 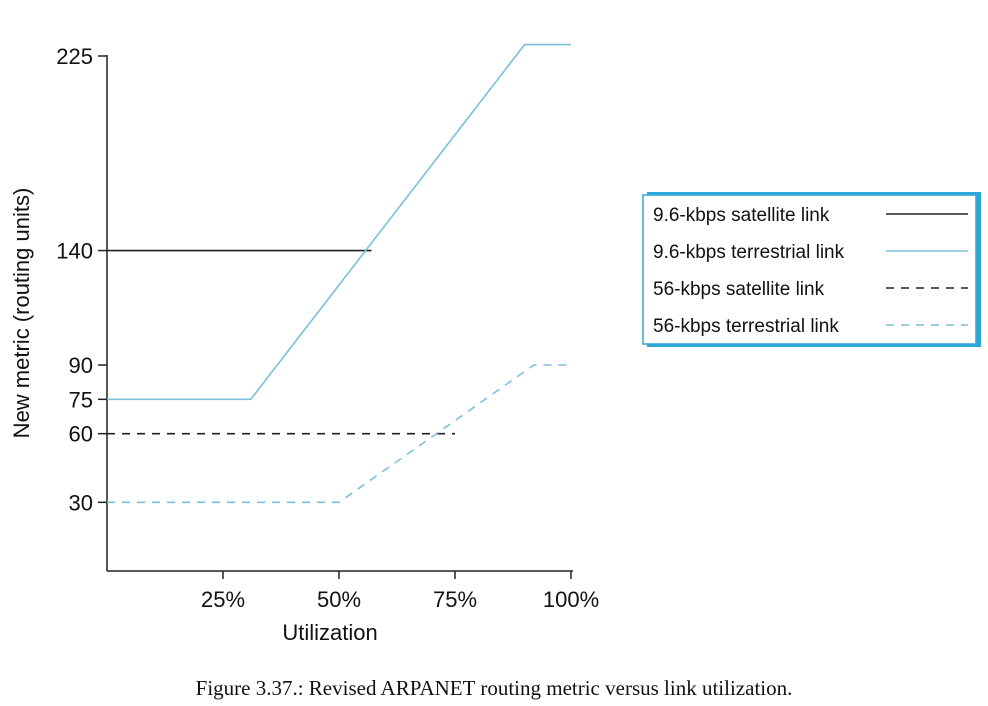 What do you see at coordinates (339, 434) in the screenshot?
I see `series-line` at bounding box center [339, 434].